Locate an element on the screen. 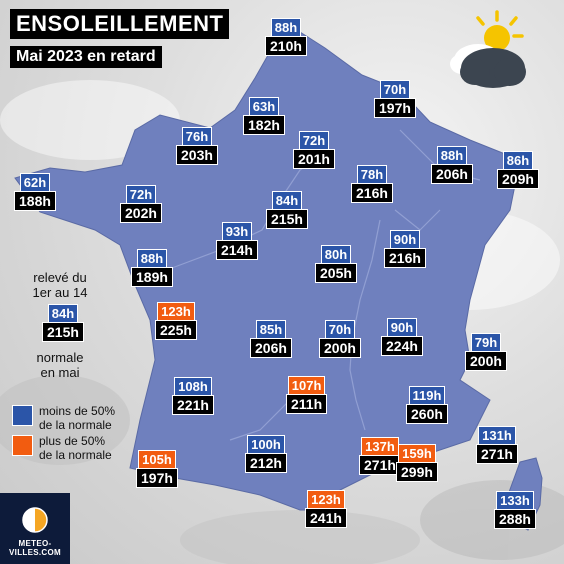 The width and height of the screenshot is (564, 564). station-label: 119h 260h is located at coordinates (427, 405).